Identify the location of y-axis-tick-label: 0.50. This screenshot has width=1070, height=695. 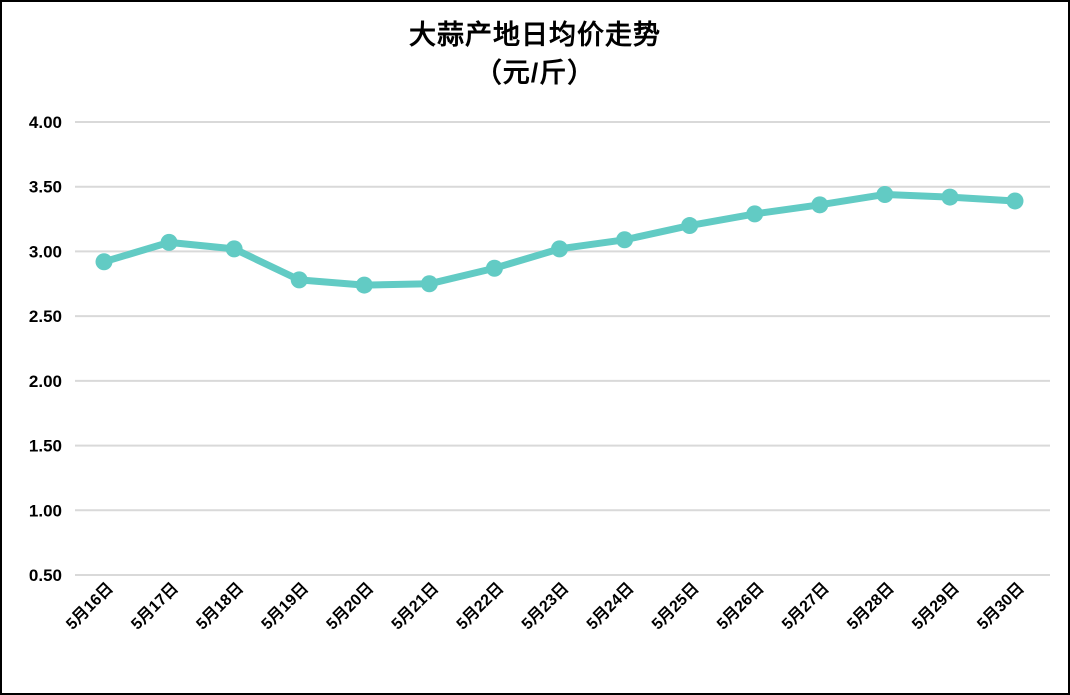
(45, 575).